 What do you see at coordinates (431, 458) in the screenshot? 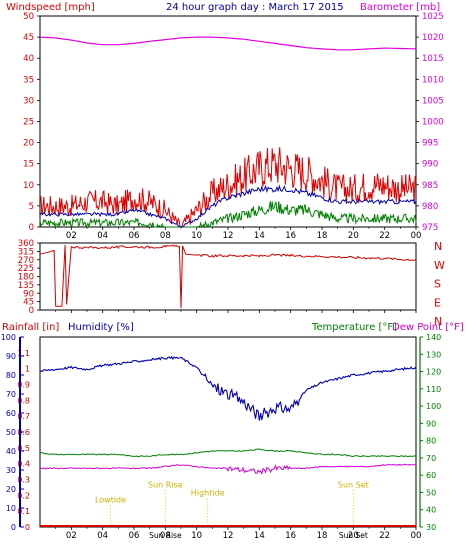
I see `temperature-y-tick-label: 70` at bounding box center [431, 458].